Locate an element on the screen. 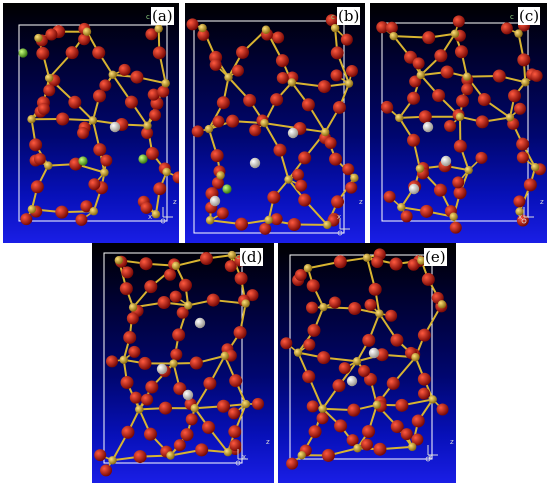 The image size is (550, 485). axis-z-label-e: z is located at coordinates (452, 442).